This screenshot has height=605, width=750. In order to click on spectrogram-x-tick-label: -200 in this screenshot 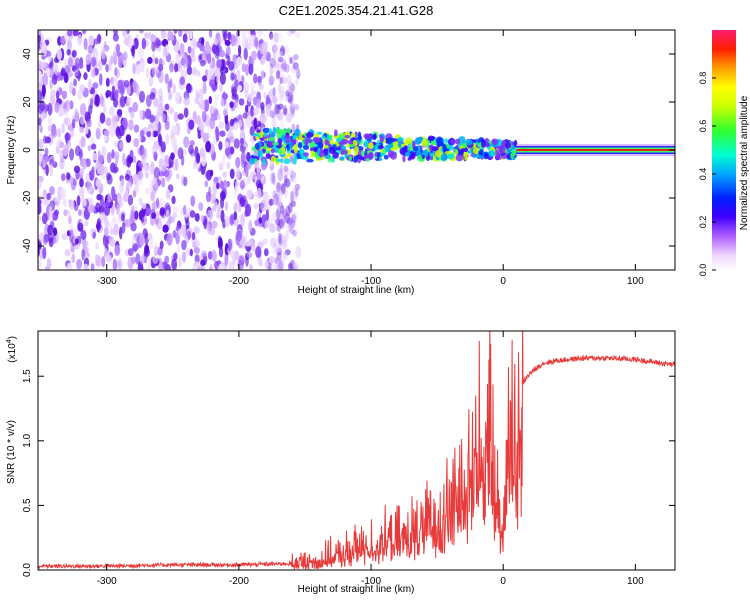, I will do `click(239, 281)`.